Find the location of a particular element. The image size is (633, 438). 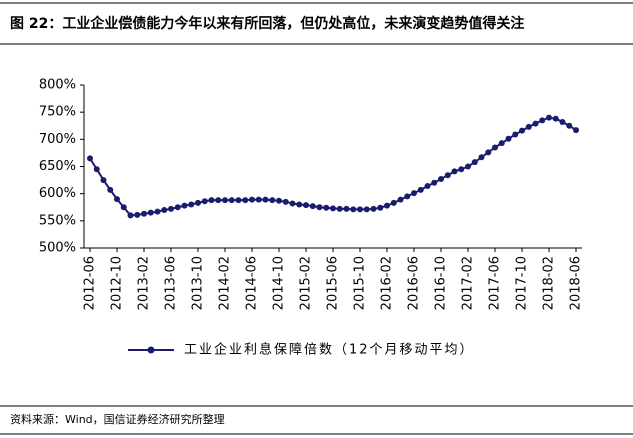

chart-title: 图 22：工业企业偿债能力今年以来有所回落，但仍处高位，未来演变趋势值得关注 is located at coordinates (267, 23).